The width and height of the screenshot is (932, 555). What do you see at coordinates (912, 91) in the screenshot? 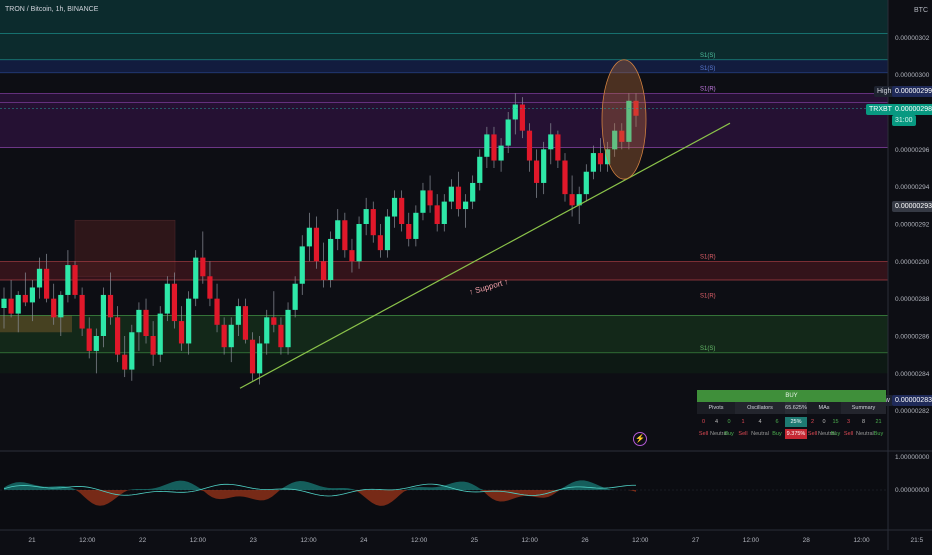
I see `high-value-tag: 0.00000299` at bounding box center [912, 91].